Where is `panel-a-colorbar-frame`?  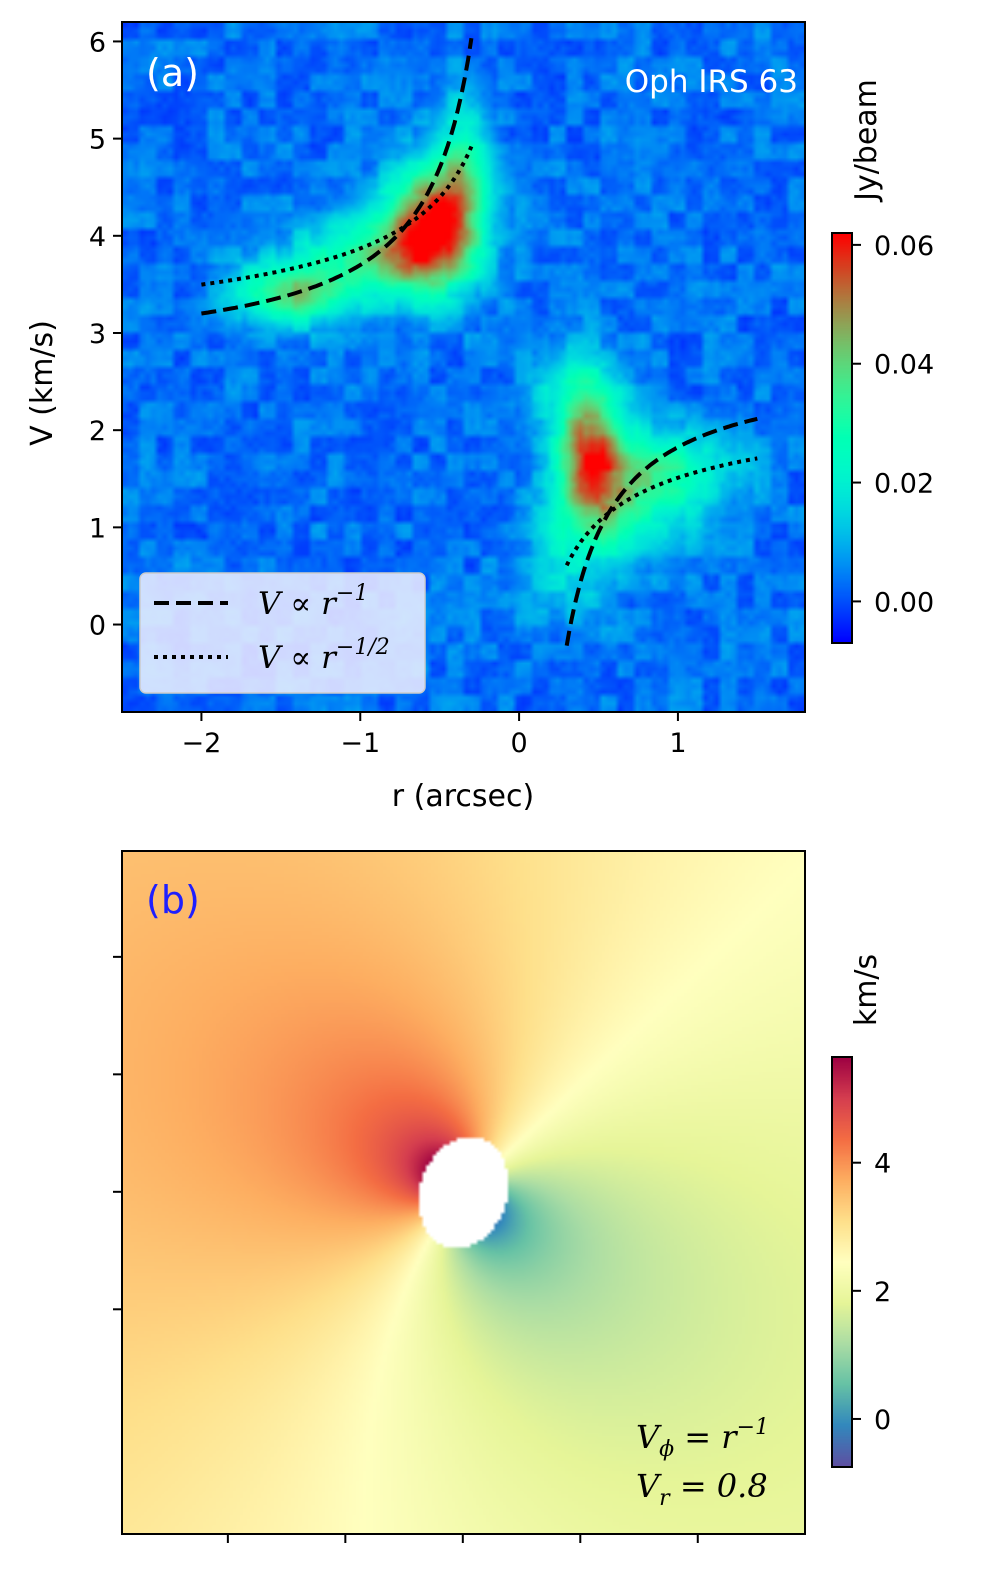
panel-a-colorbar-frame is located at coordinates (842, 438).